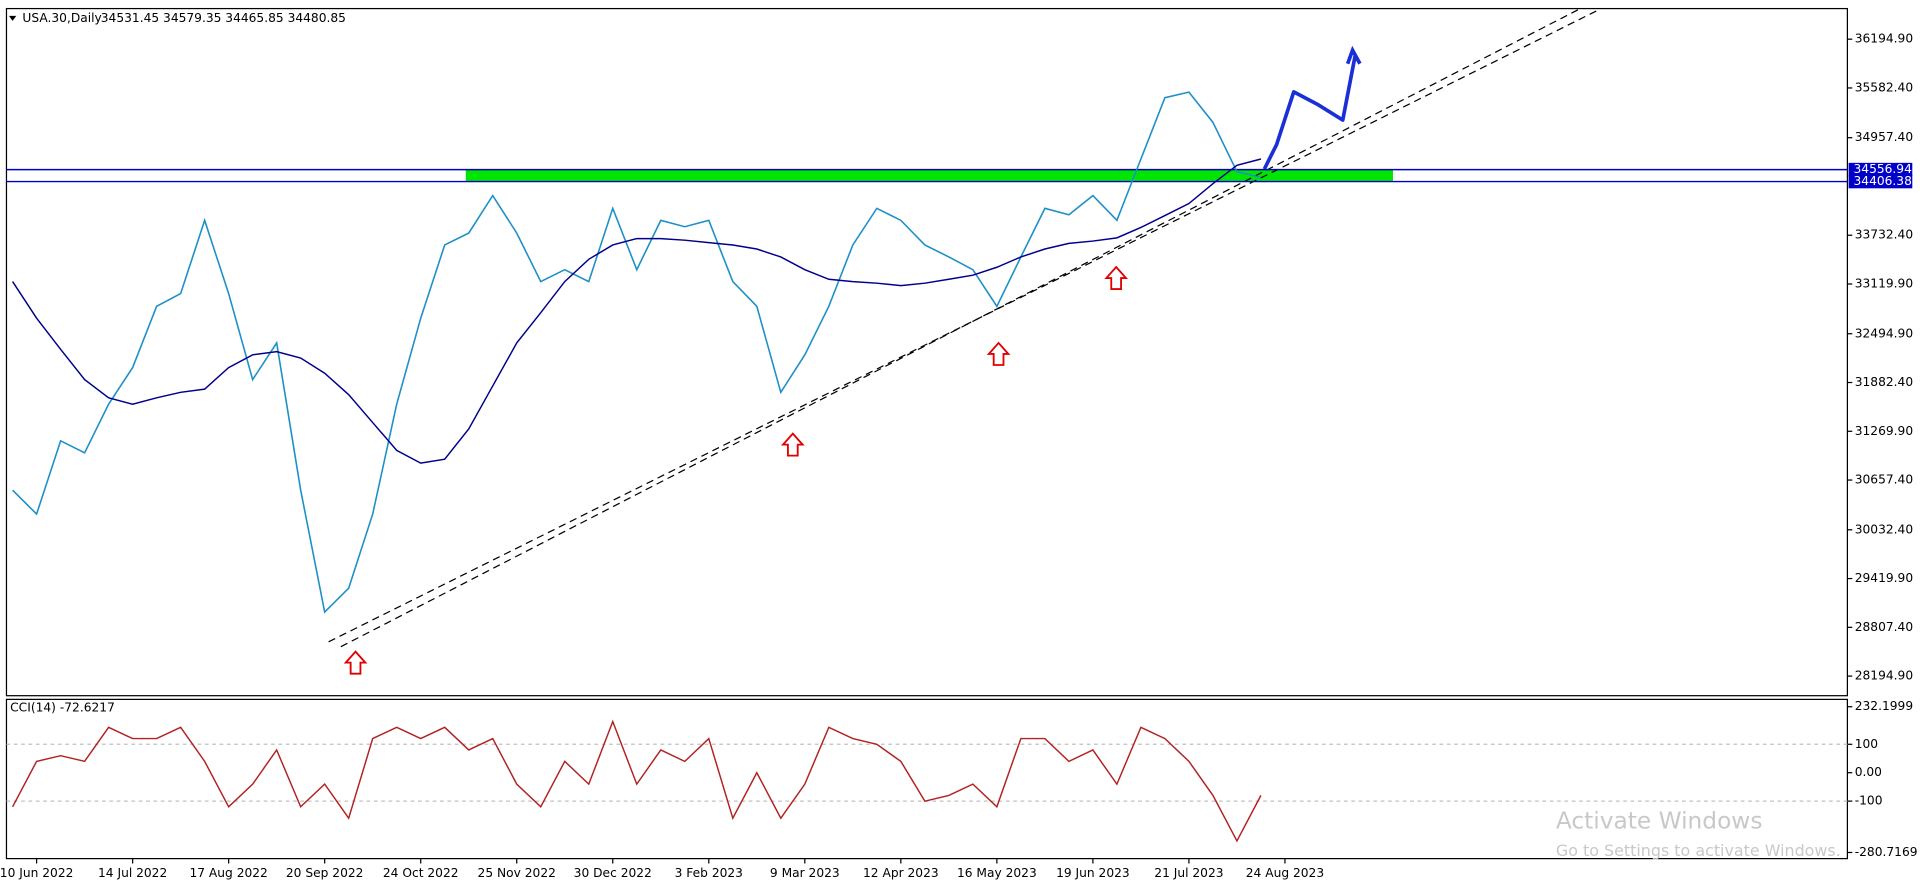 This screenshot has width=1920, height=888. I want to click on y-tick-label: 33732.40, so click(1884, 235).